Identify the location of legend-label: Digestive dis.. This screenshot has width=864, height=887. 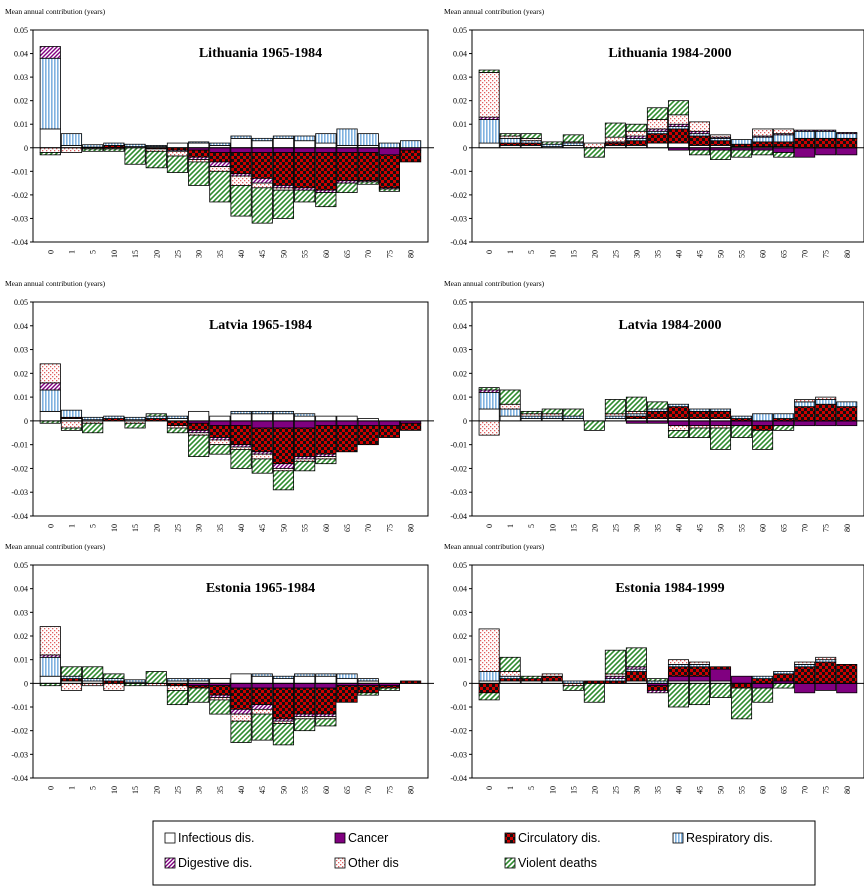
(215, 863).